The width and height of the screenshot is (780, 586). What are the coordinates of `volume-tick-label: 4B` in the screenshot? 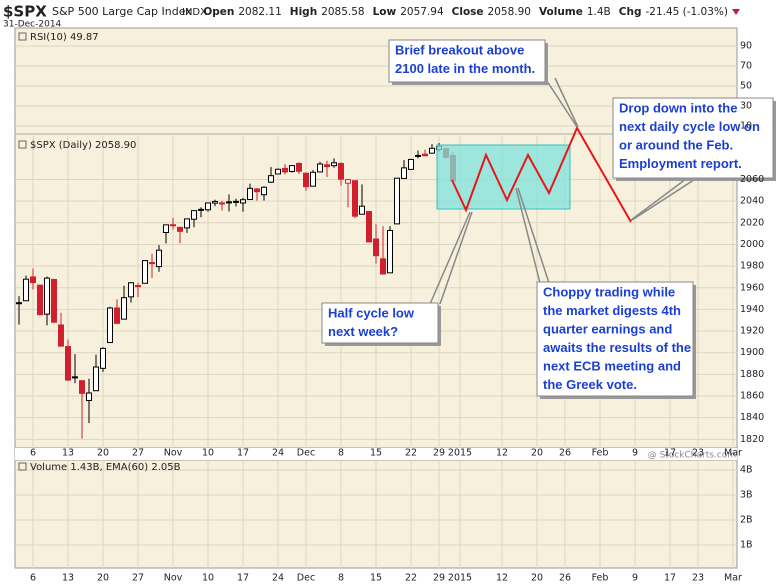 It's located at (746, 470).